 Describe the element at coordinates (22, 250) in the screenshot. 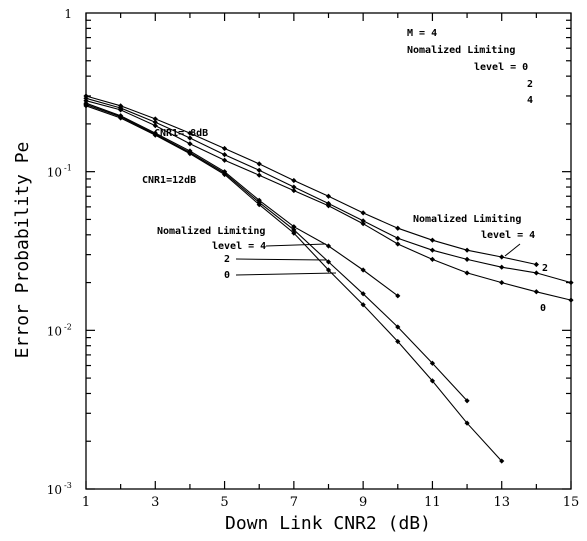

I see `y-axis-title: Error Probability Pe` at that location.